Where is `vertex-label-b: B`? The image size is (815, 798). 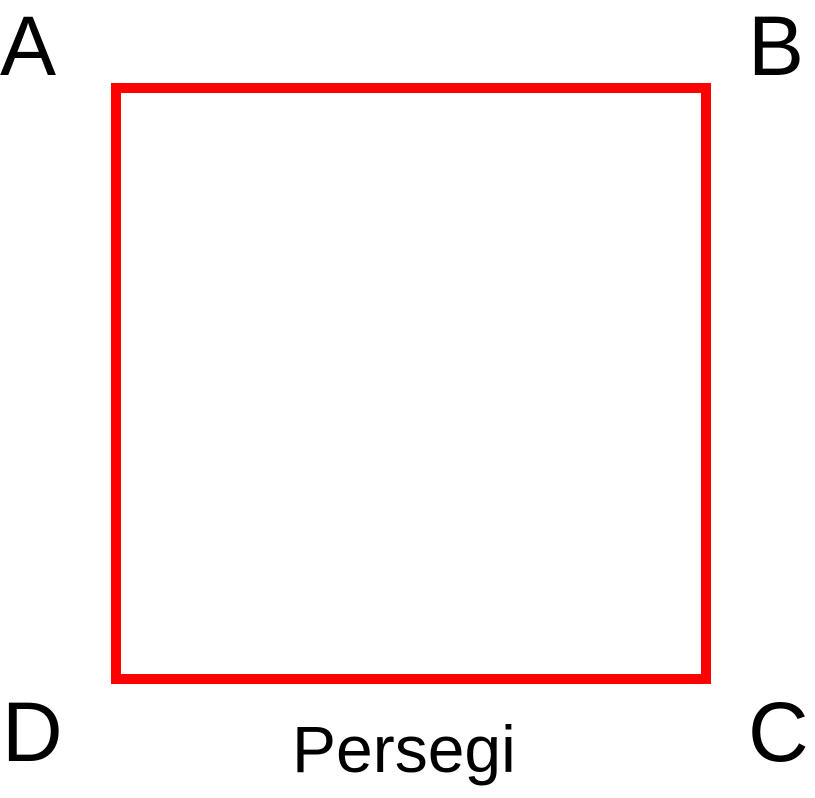
vertex-label-b: B is located at coordinates (776, 46).